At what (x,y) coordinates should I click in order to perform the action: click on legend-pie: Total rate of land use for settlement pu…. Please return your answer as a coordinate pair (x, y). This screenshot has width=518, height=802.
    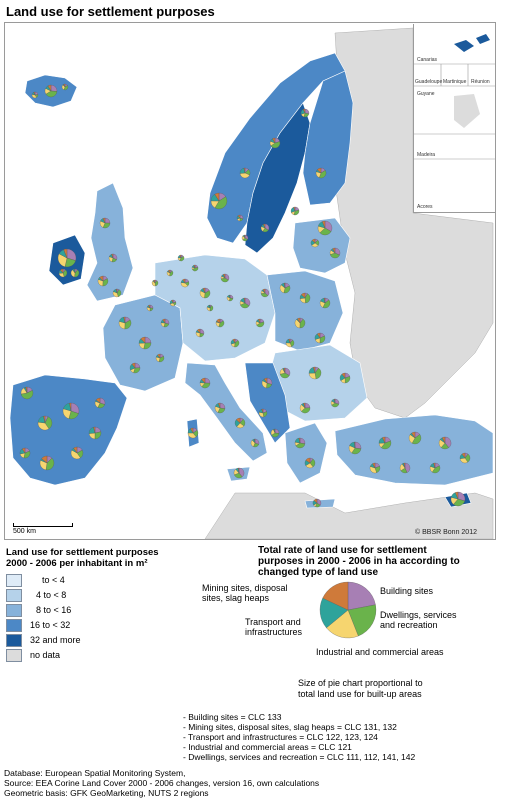
    Looking at the image, I should click on (383, 561).